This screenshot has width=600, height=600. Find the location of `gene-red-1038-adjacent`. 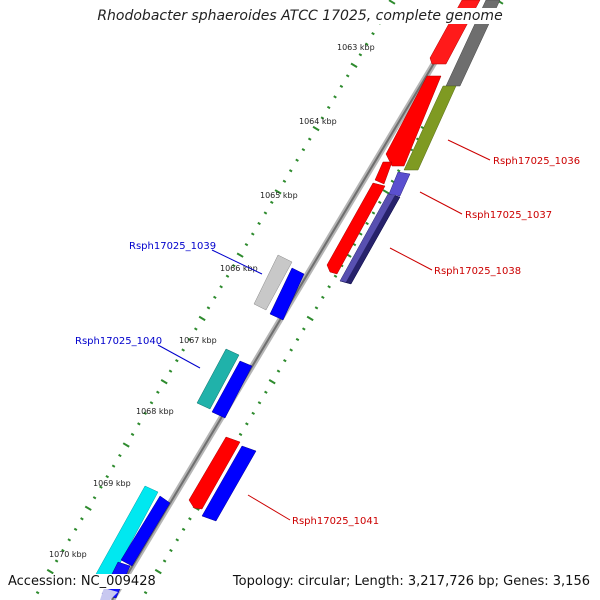

gene-red-1038-adjacent is located at coordinates (356, 228).